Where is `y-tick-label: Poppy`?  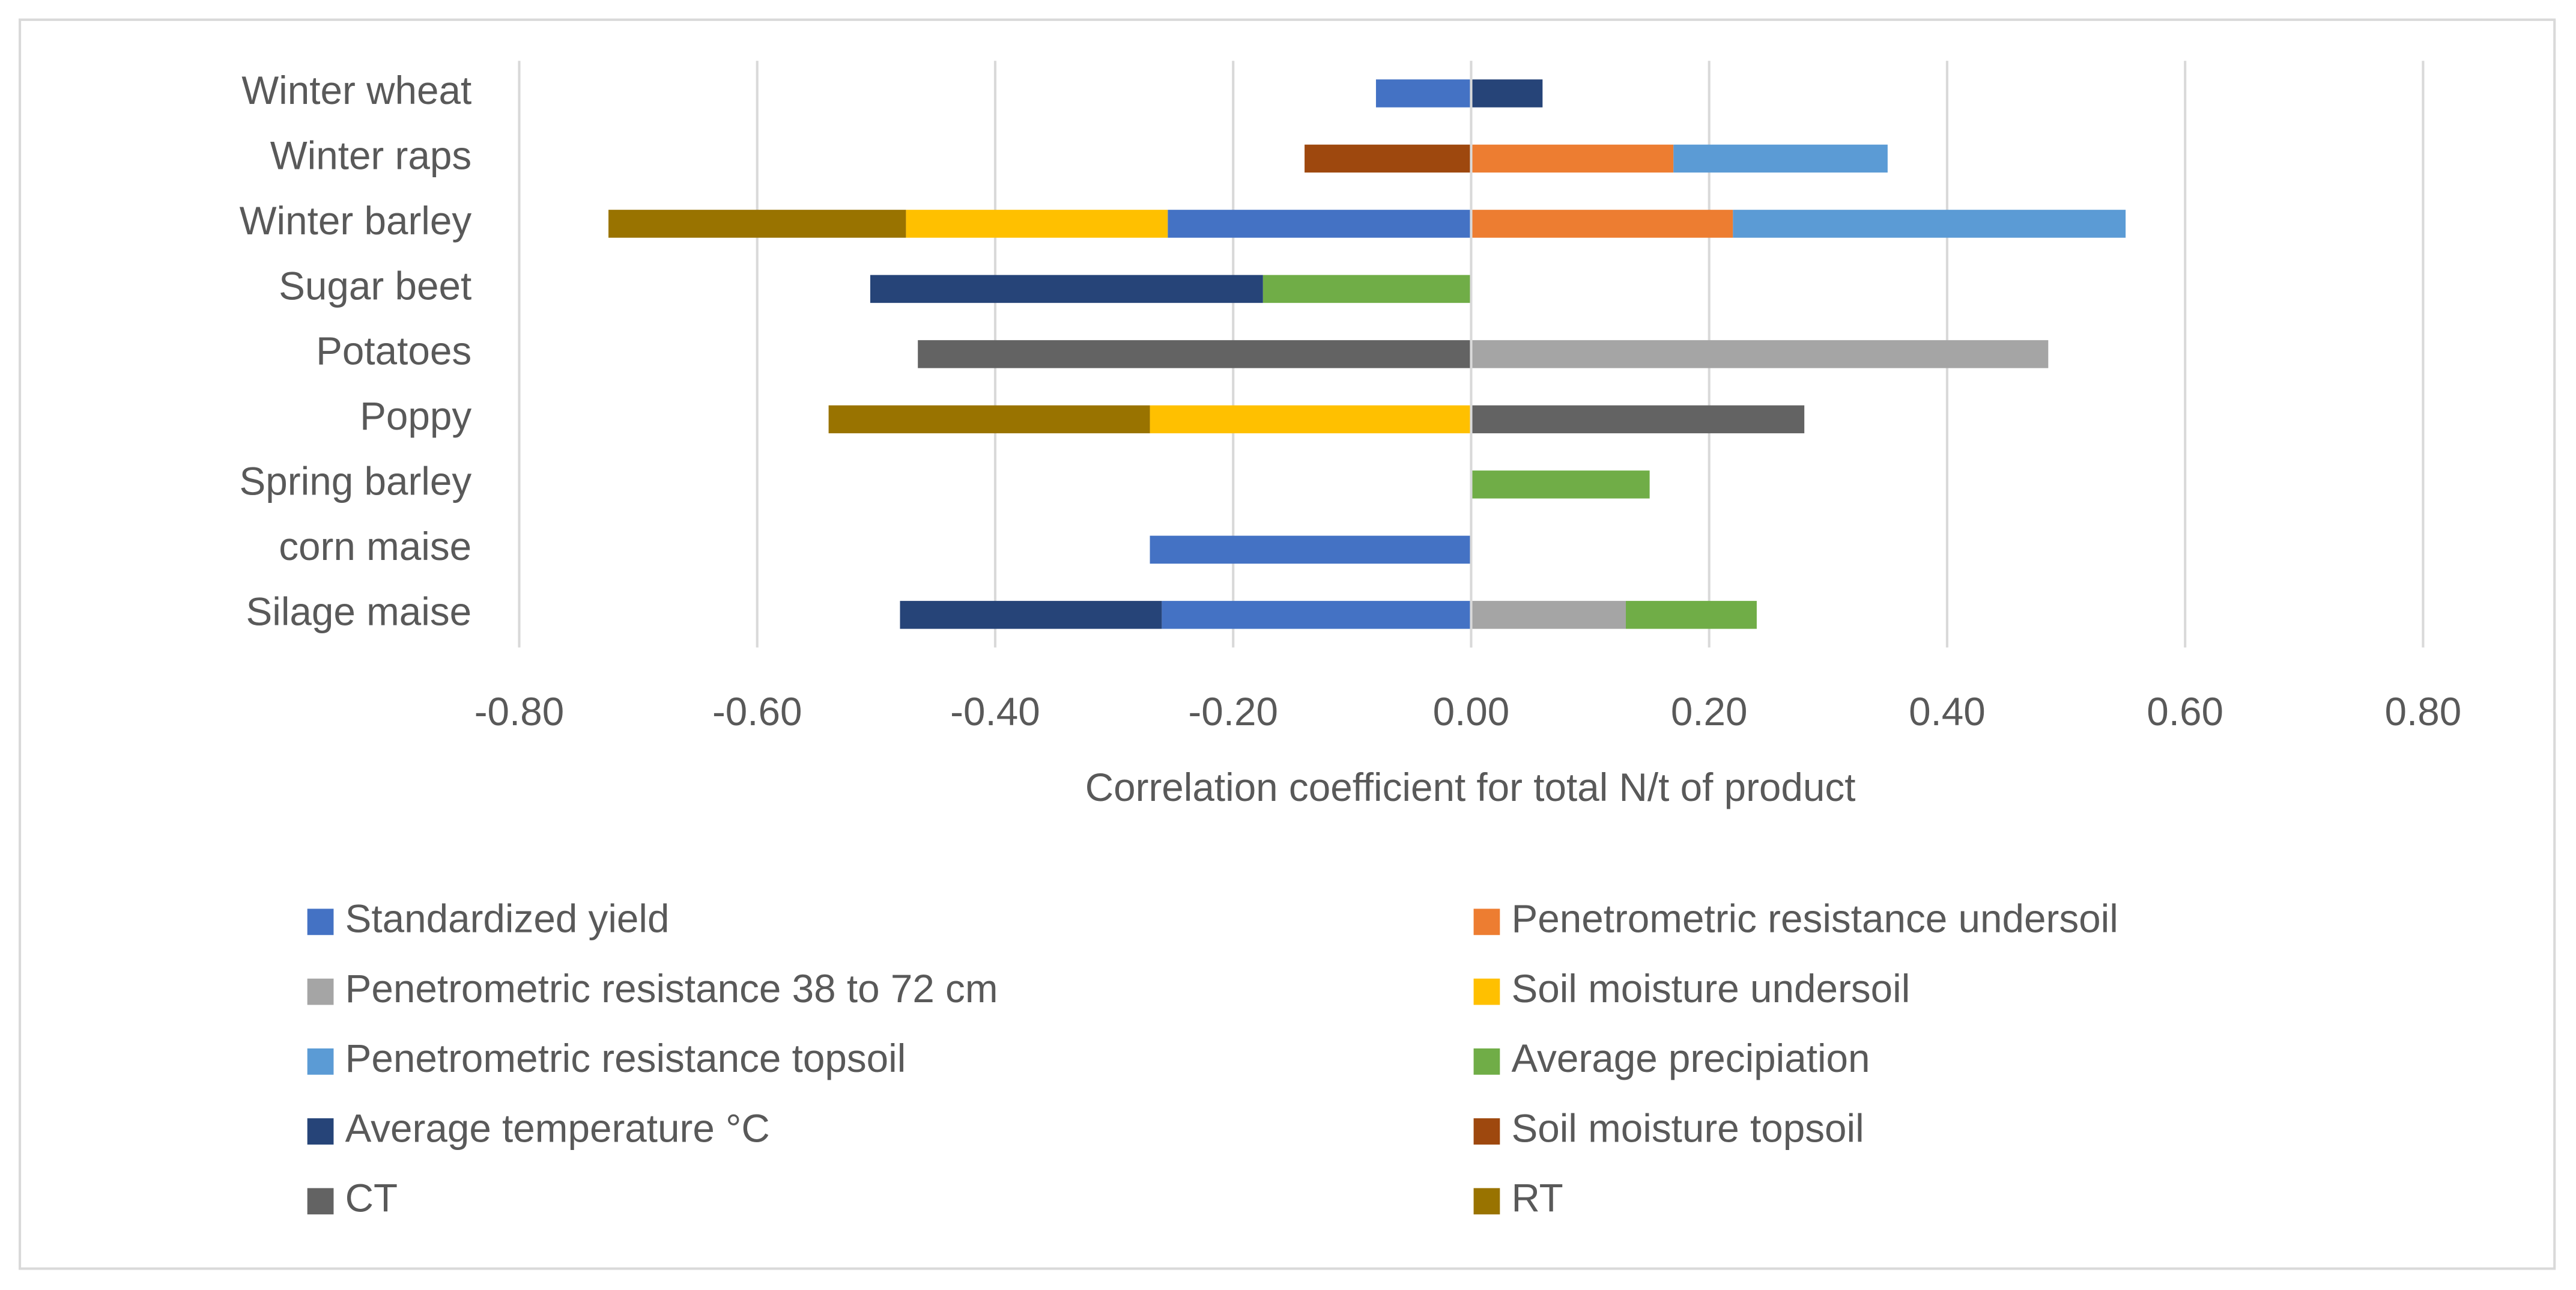 y-tick-label: Poppy is located at coordinates (415, 416).